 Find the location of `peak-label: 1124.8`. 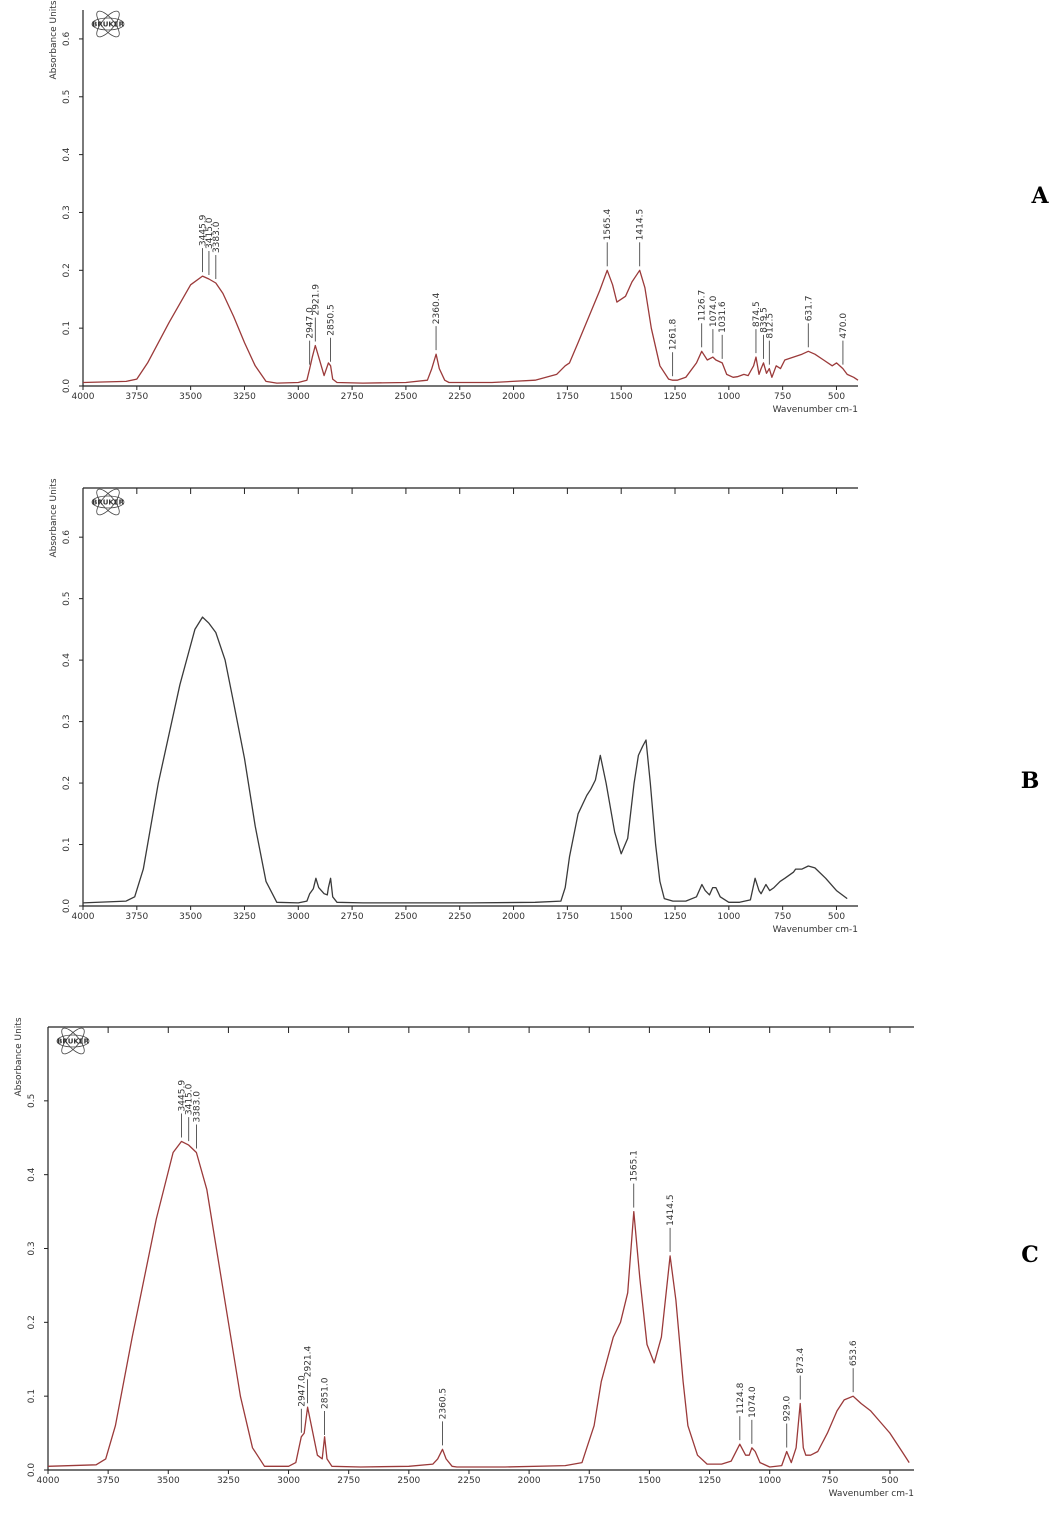

peak-label: 1124.8 is located at coordinates (741, 1398).